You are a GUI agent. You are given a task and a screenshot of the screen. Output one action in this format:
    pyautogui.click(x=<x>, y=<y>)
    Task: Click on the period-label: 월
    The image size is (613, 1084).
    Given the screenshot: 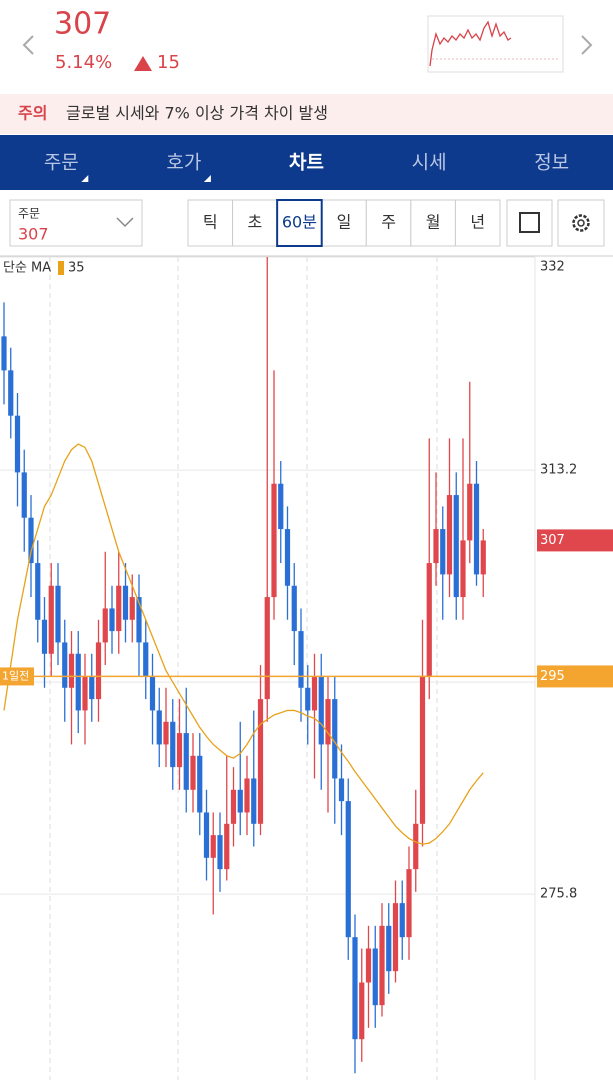 What is the action you would take?
    pyautogui.click(x=433, y=222)
    